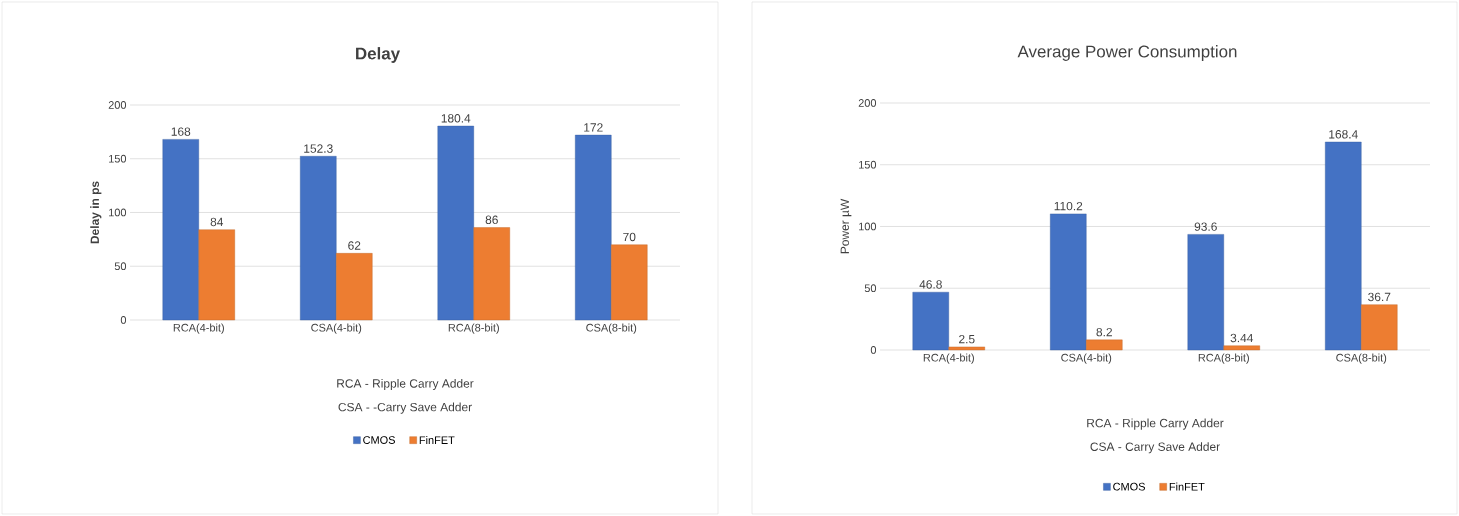  I want to click on data-label: 8.2, so click(1104, 332).